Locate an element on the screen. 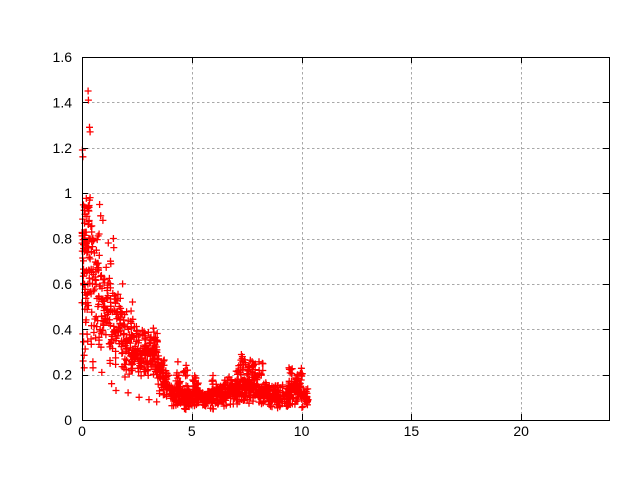 The image size is (640, 480). y-tick-label: 1 is located at coordinates (68, 193).